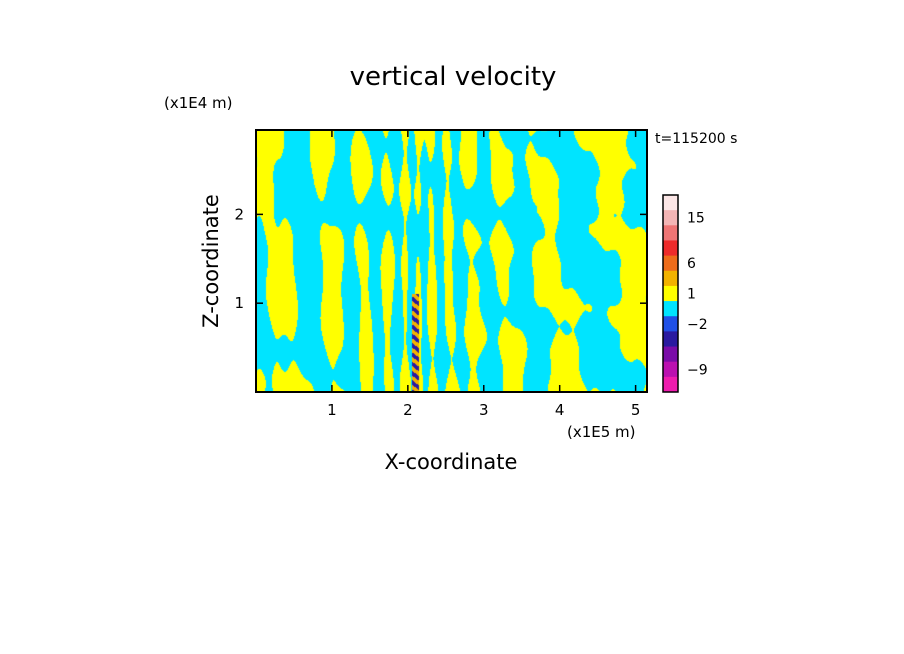 The width and height of the screenshot is (904, 654). What do you see at coordinates (685, 293) in the screenshot?
I see `colorbar: 15 6 1 −2 −9` at bounding box center [685, 293].